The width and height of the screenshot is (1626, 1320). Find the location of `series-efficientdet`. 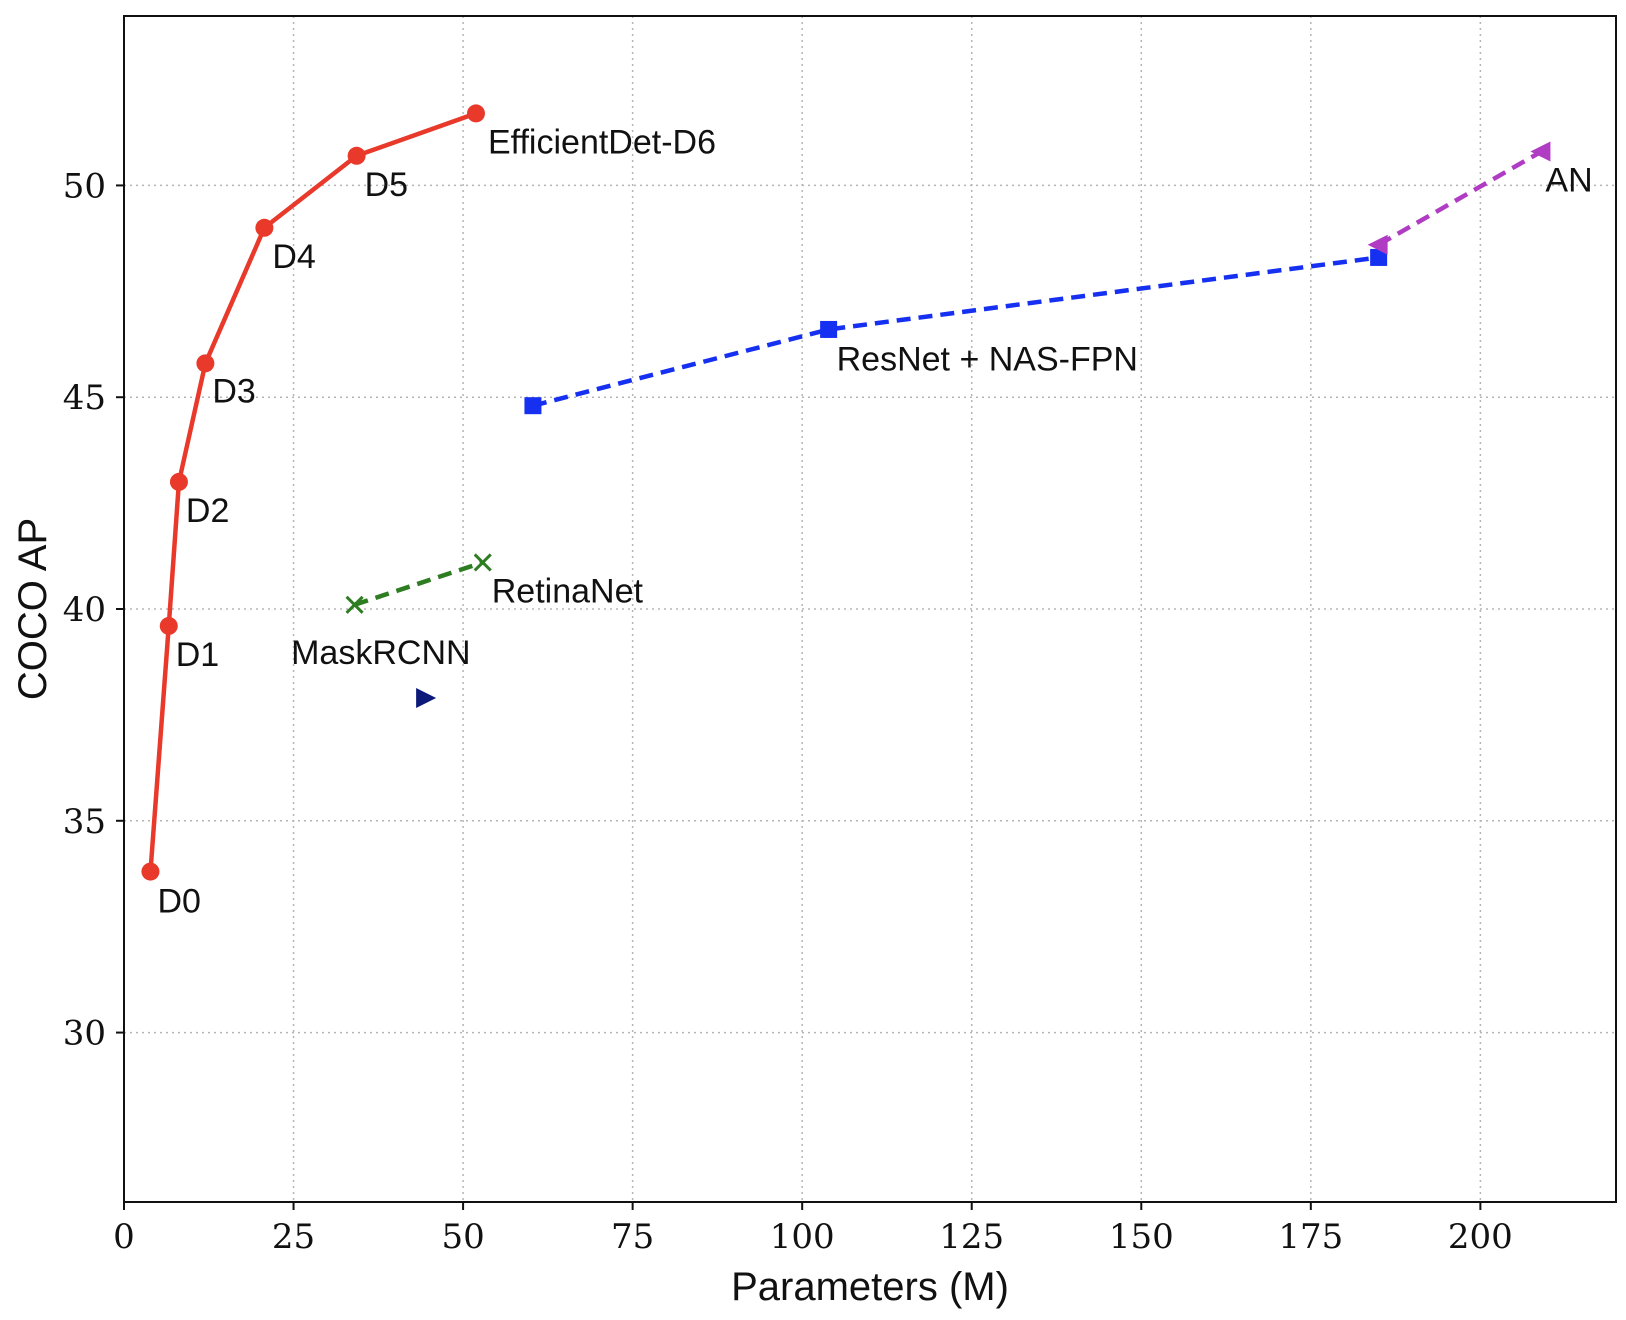

series-efficientdet is located at coordinates (313, 492).